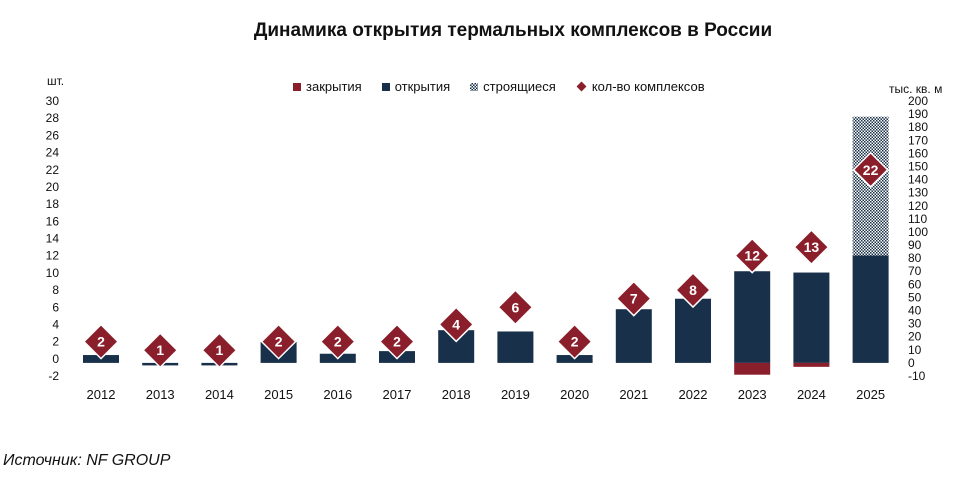 This screenshot has height=487, width=962. Describe the element at coordinates (55, 290) in the screenshot. I see `left-axis-tick: 8` at that location.